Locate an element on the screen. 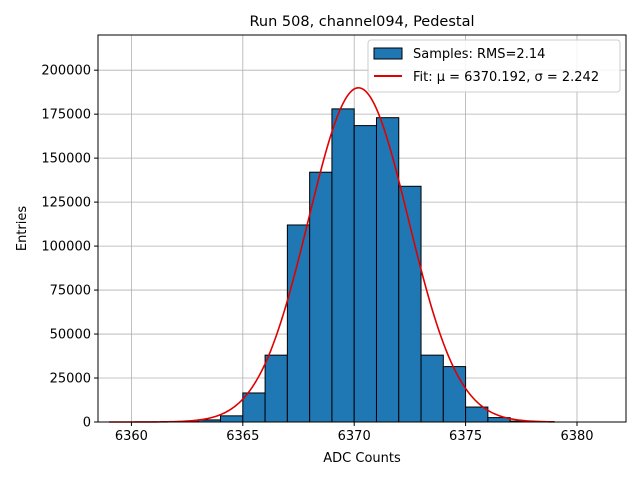 The width and height of the screenshot is (640, 484). x-tick-label: 6370 is located at coordinates (354, 436).